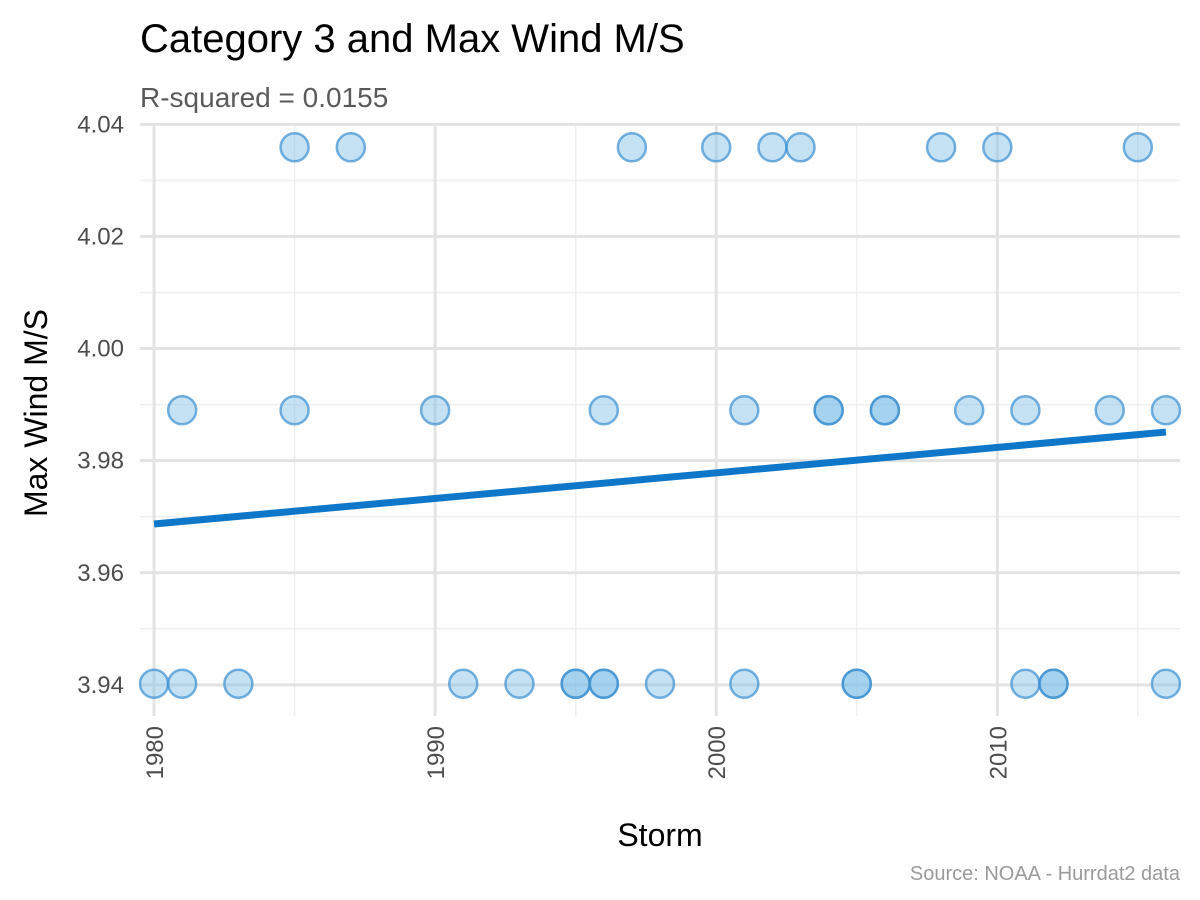 The image size is (1200, 900). What do you see at coordinates (100, 685) in the screenshot?
I see `y-tick-label: 3.94` at bounding box center [100, 685].